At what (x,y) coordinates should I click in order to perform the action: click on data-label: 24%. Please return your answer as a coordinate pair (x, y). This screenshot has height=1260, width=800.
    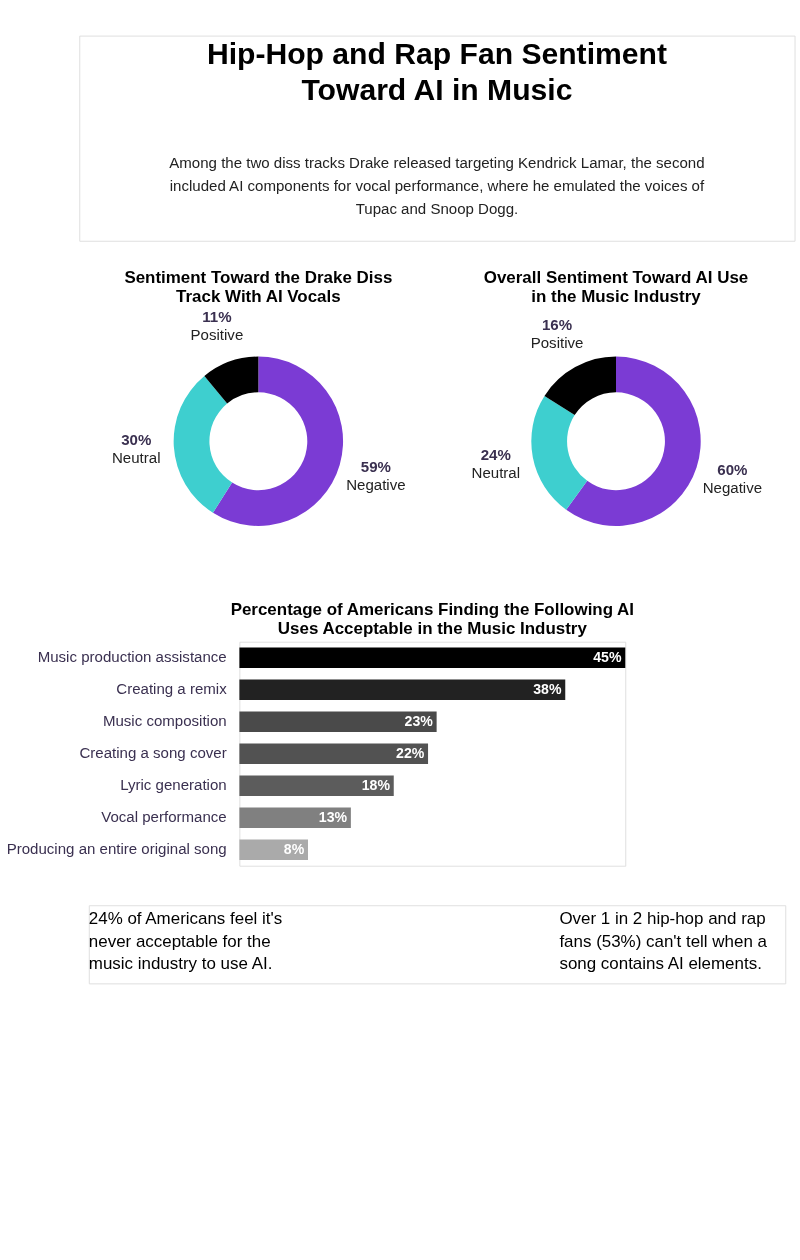
    Looking at the image, I should click on (495, 455).